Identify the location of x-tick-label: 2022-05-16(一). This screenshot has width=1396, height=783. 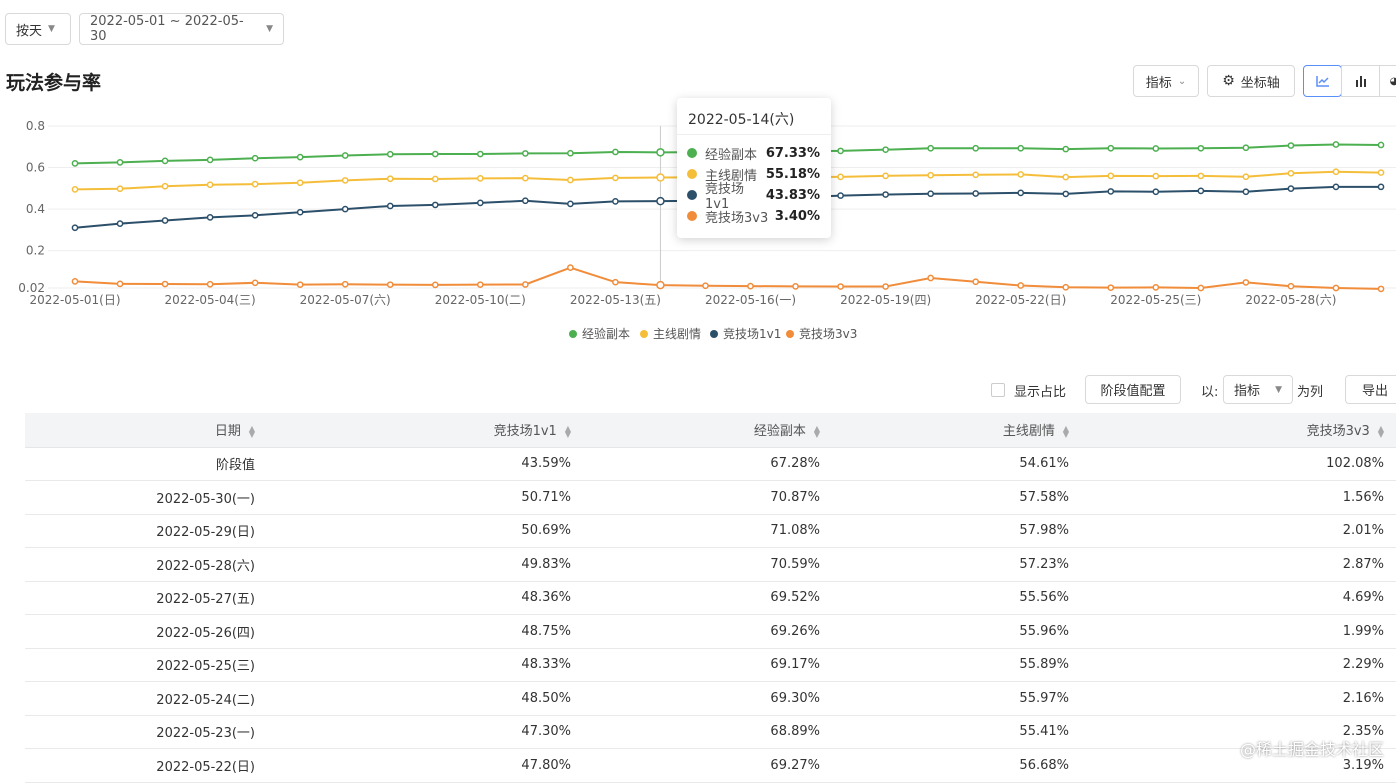
(750, 300).